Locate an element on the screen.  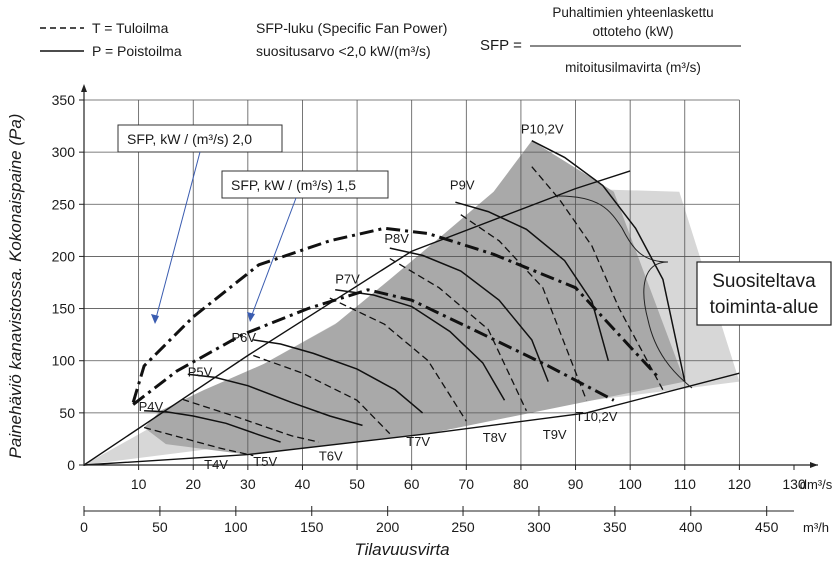
legend-exhaust-text: P = Poistoilma is located at coordinates (137, 51).